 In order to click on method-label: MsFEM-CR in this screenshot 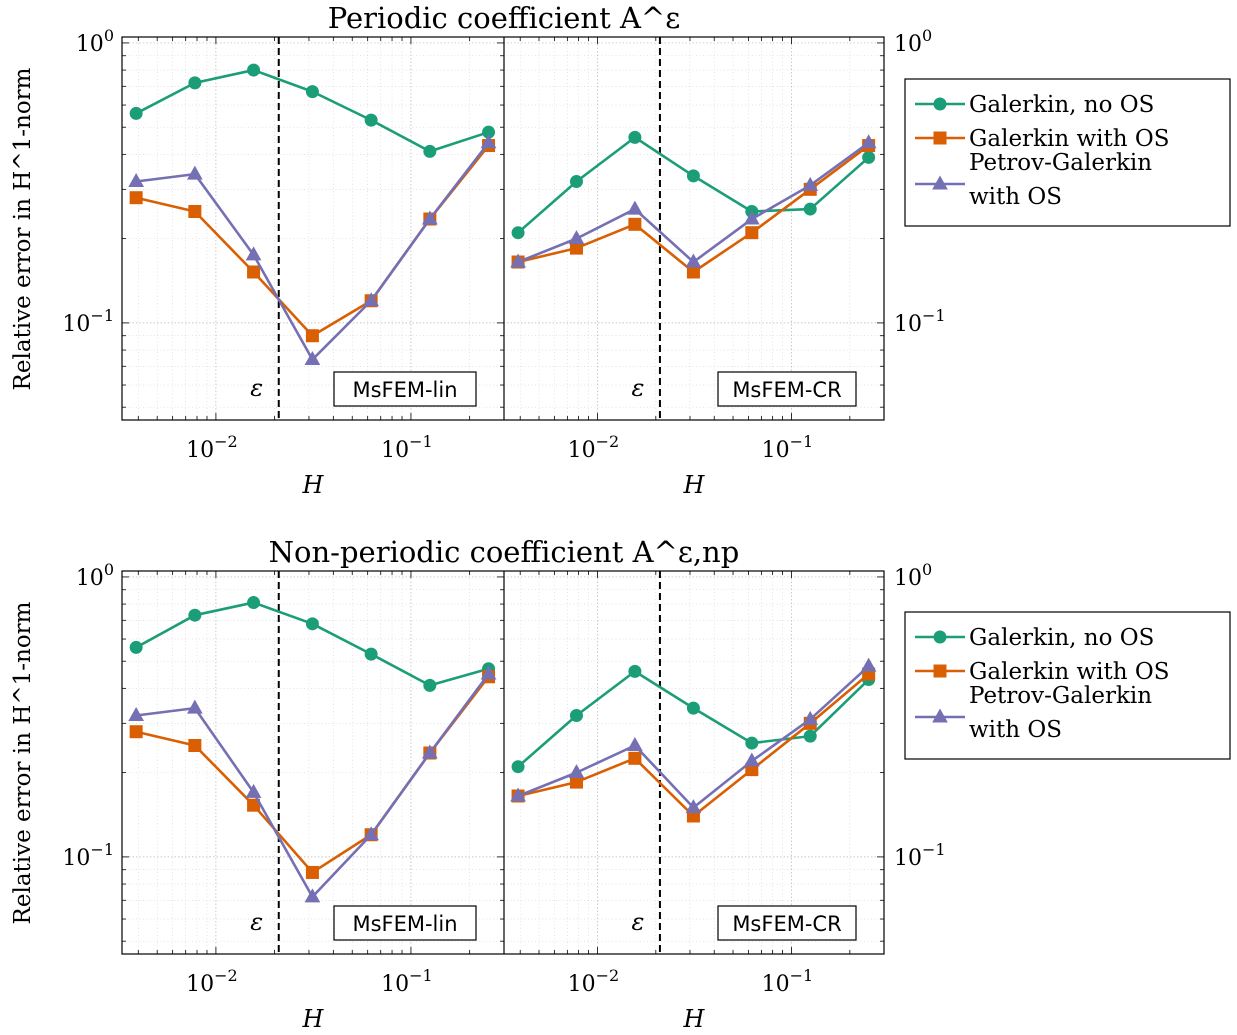, I will do `click(786, 390)`.